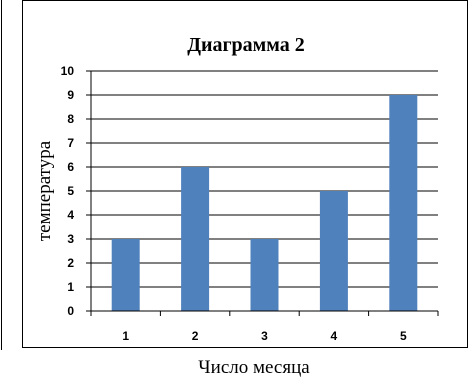  Describe the element at coordinates (70, 95) in the screenshot. I see `y-tick-label: 9` at that location.